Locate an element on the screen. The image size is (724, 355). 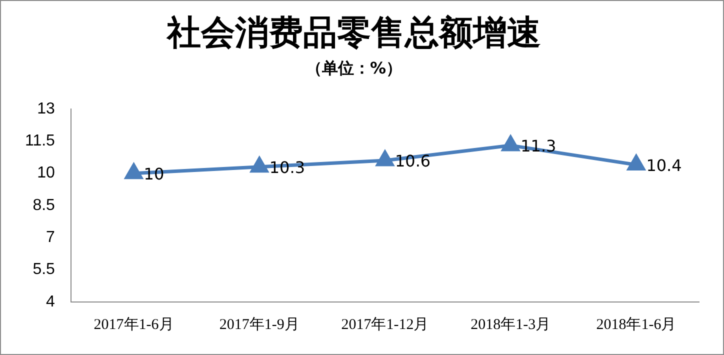
x-tick-label: 2018年1-6月 is located at coordinates (636, 324).